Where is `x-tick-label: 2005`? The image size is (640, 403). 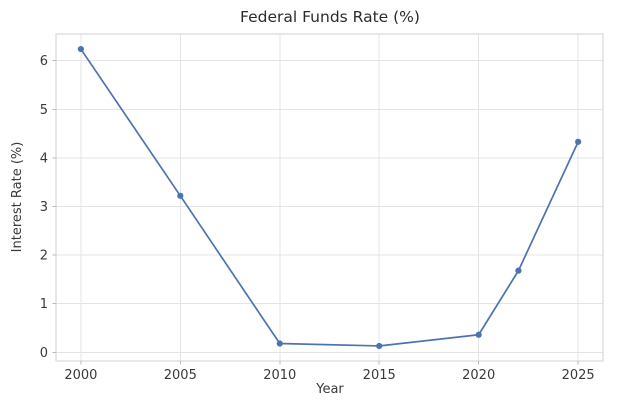 x-tick-label: 2005 is located at coordinates (180, 375).